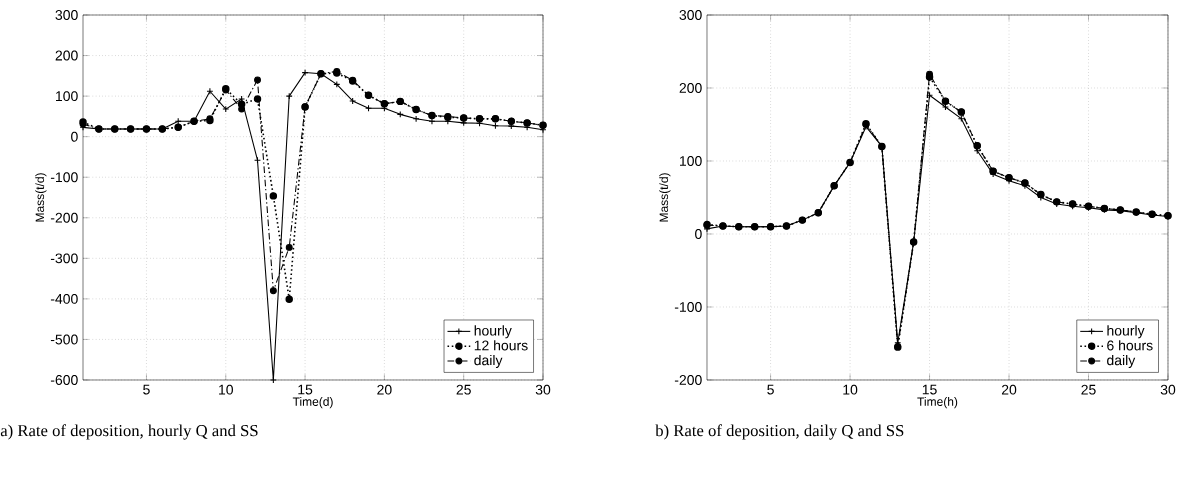  I want to click on text: a) Rate of deposition, hourly Q and SS, so click(129, 432).